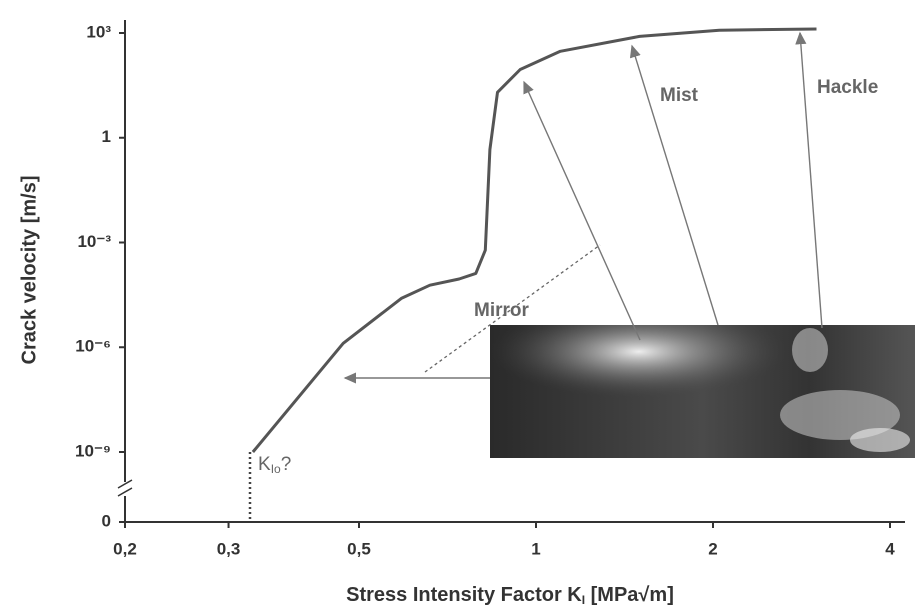  I want to click on annotation: Hackle, so click(847, 87).